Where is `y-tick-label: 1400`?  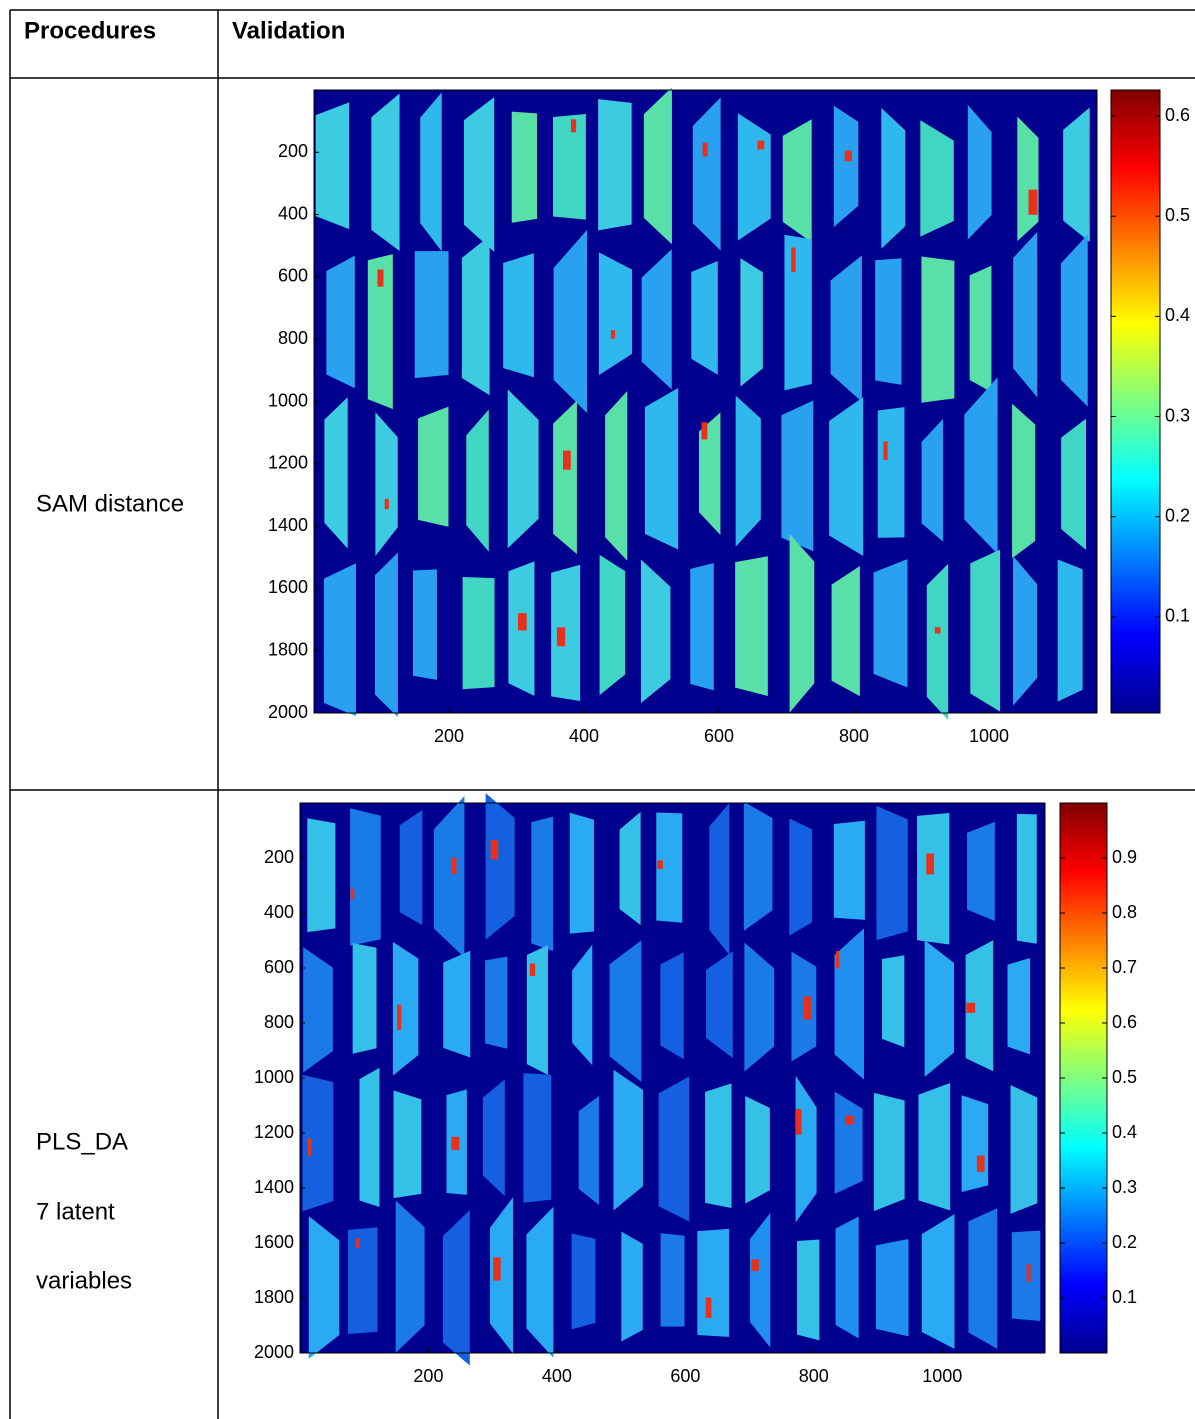 y-tick-label: 1400 is located at coordinates (288, 525).